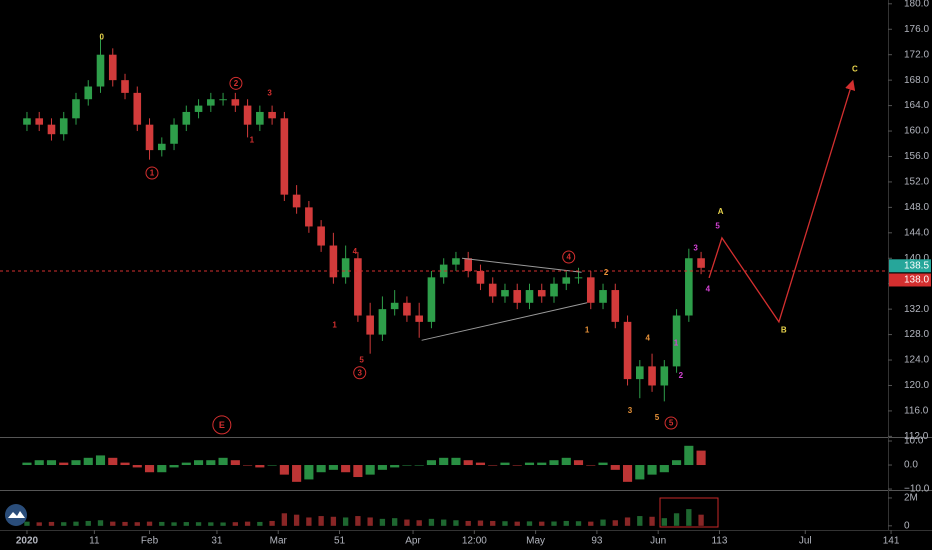 The image size is (932, 550). What do you see at coordinates (855, 68) in the screenshot?
I see `wave-label: C` at bounding box center [855, 68].